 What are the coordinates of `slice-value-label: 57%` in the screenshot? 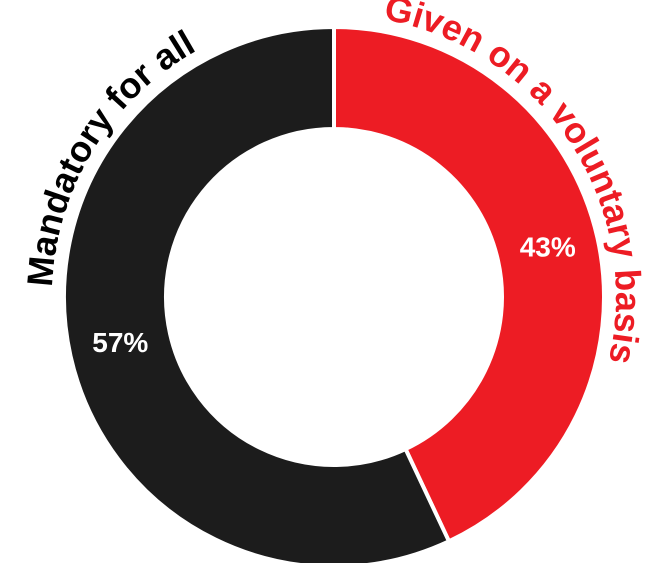 It's located at (120, 342).